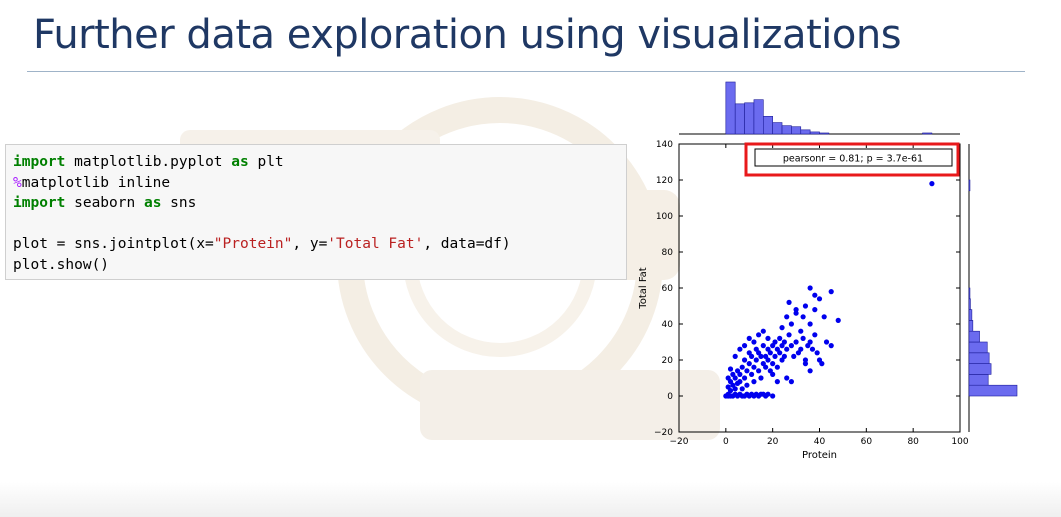 The image size is (1061, 517). I want to click on code-magic: %, so click(17, 182).